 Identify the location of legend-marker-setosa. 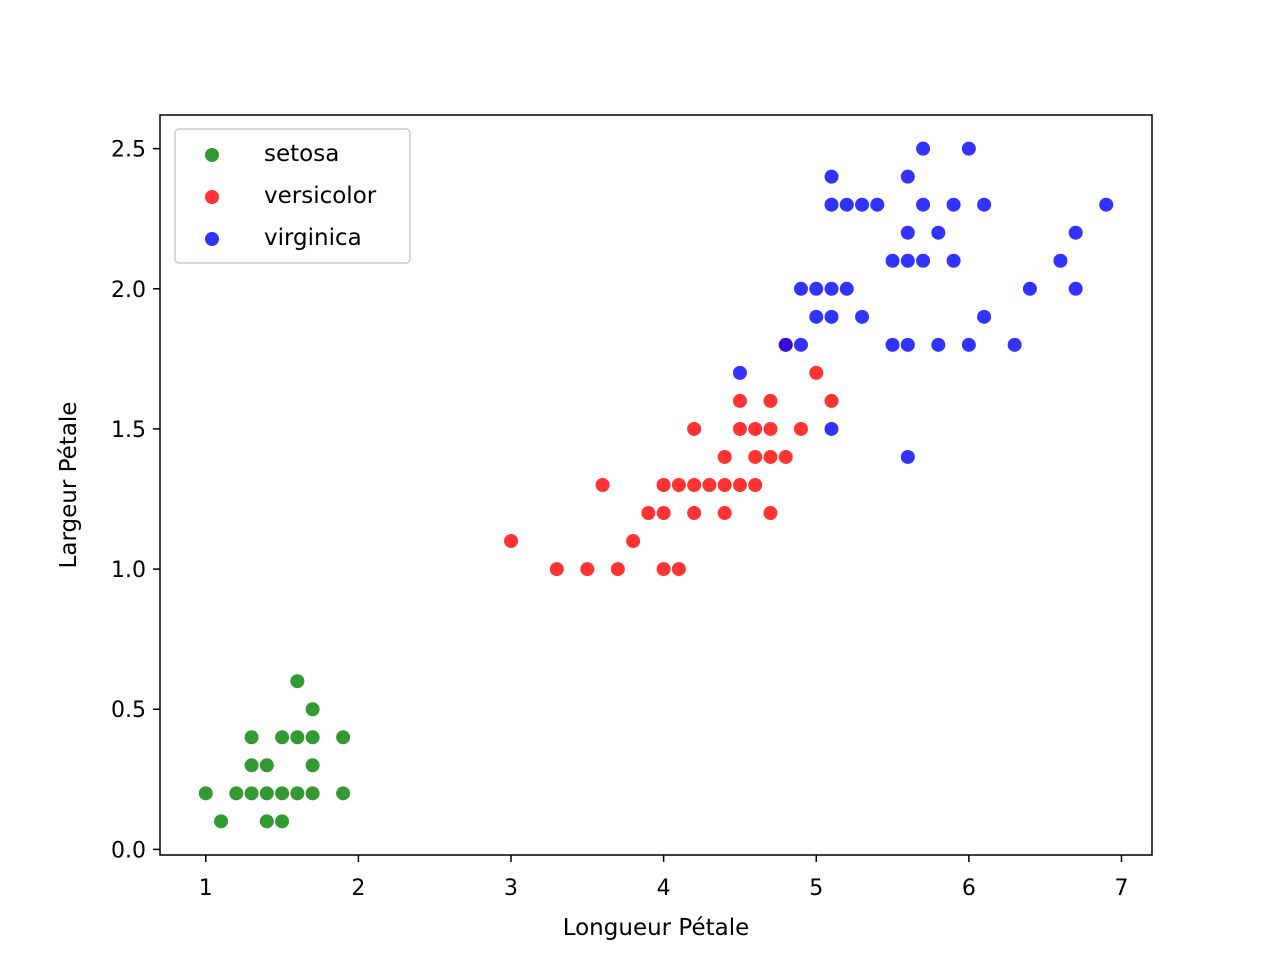
(212, 155).